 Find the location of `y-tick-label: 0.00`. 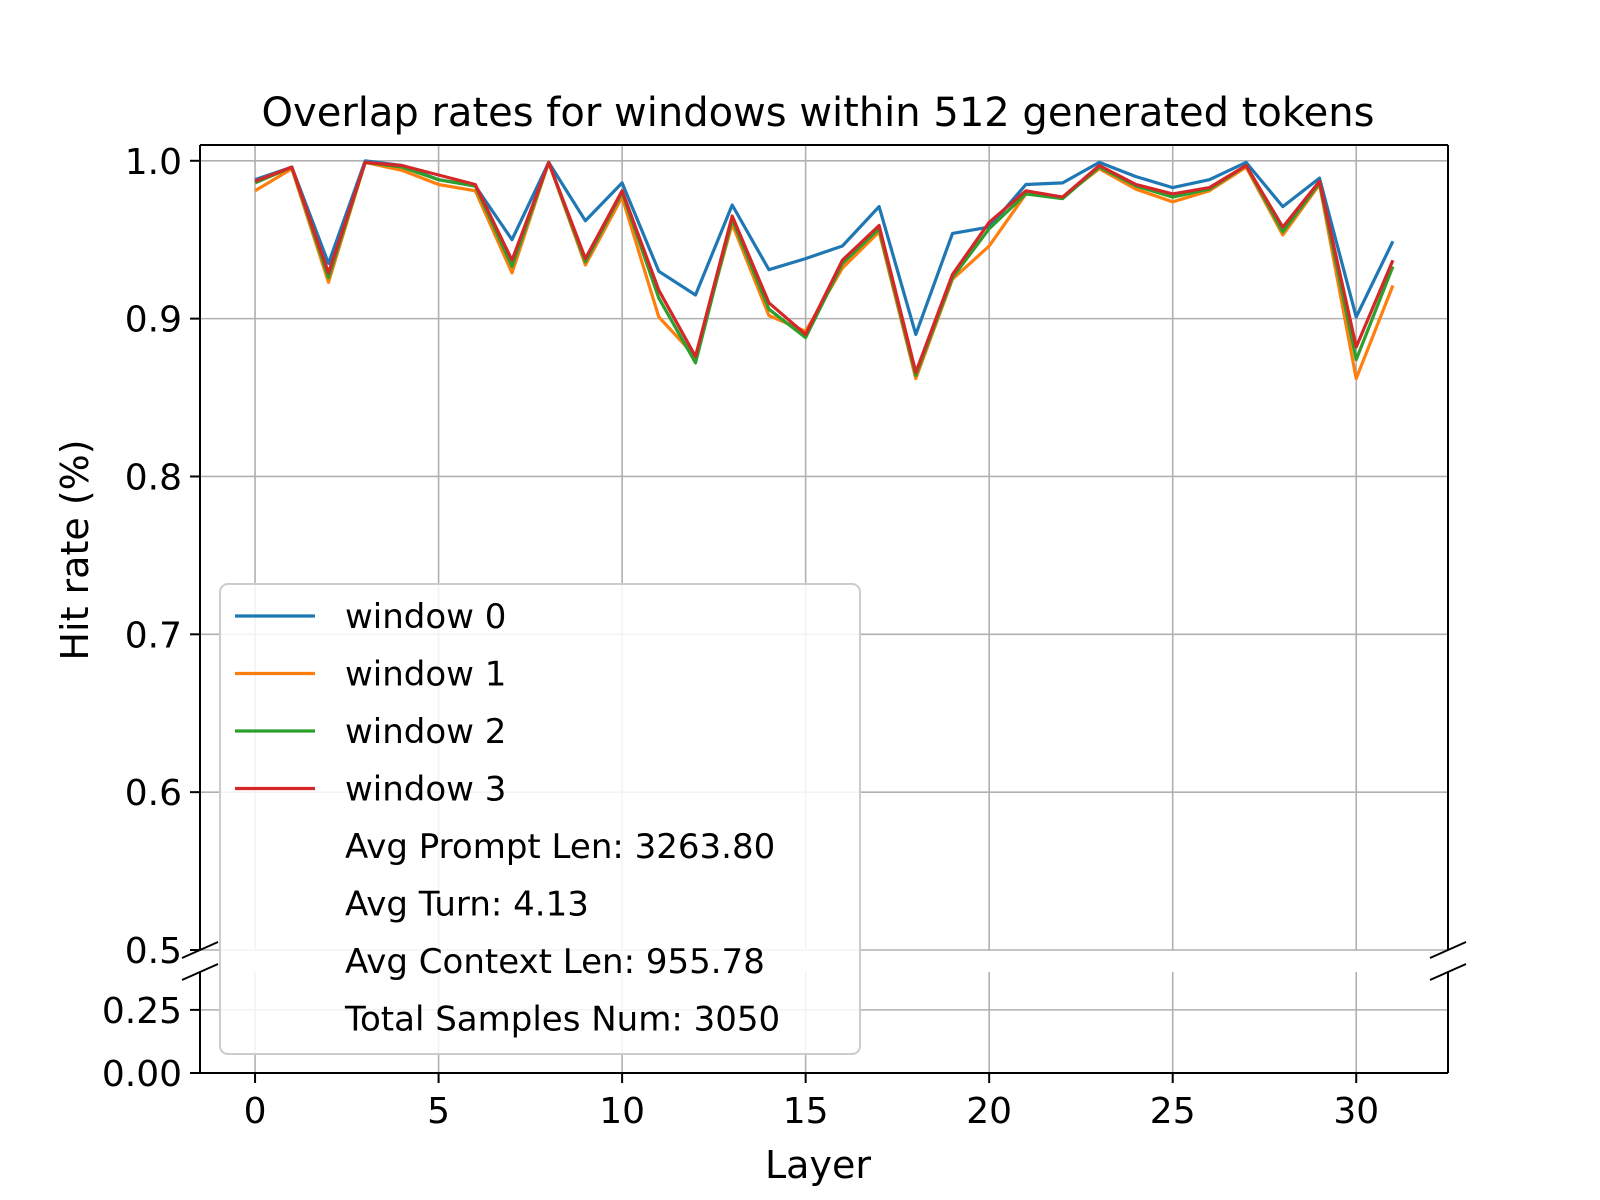

y-tick-label: 0.00 is located at coordinates (142, 1074).